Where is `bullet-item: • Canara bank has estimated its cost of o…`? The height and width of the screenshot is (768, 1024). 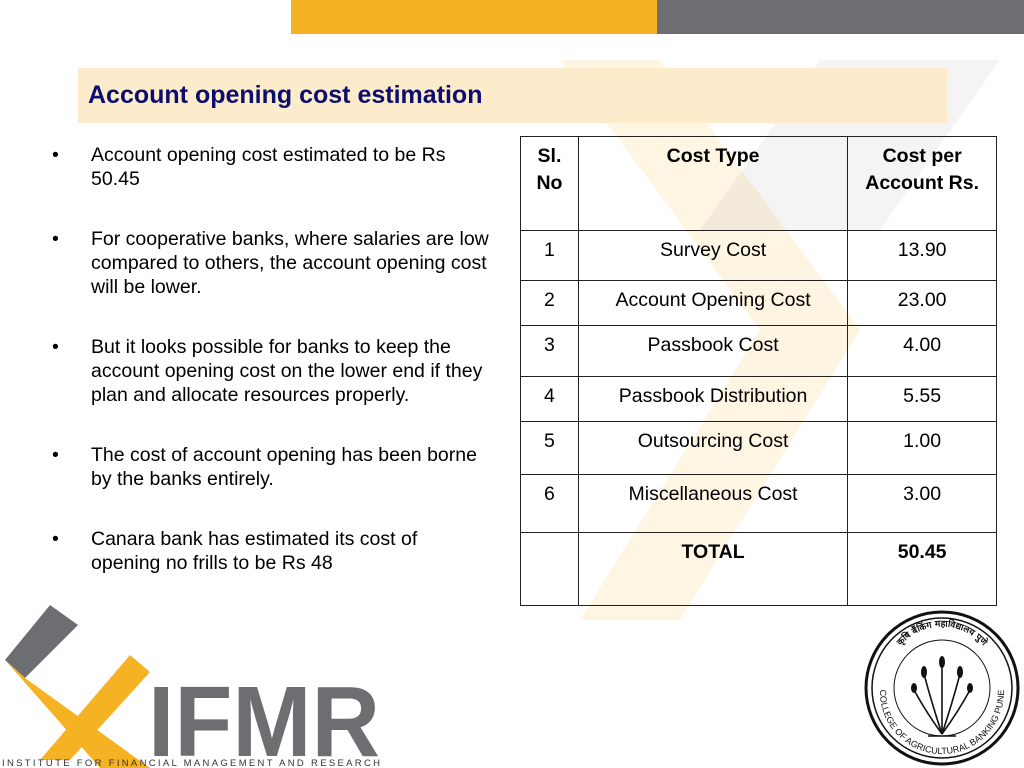 bullet-item: • Canara bank has estimated its cost of o… is located at coordinates (235, 551).